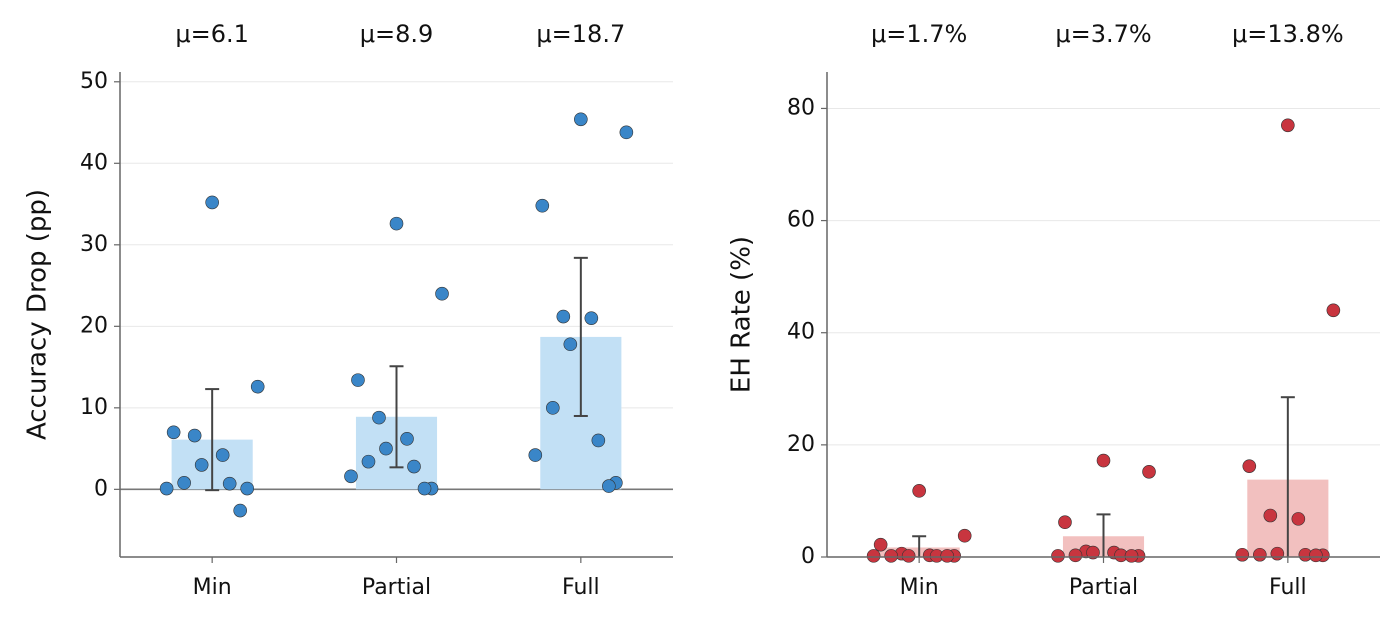 The height and width of the screenshot is (625, 1400). What do you see at coordinates (801, 107) in the screenshot?
I see `y-tick-label: 80` at bounding box center [801, 107].